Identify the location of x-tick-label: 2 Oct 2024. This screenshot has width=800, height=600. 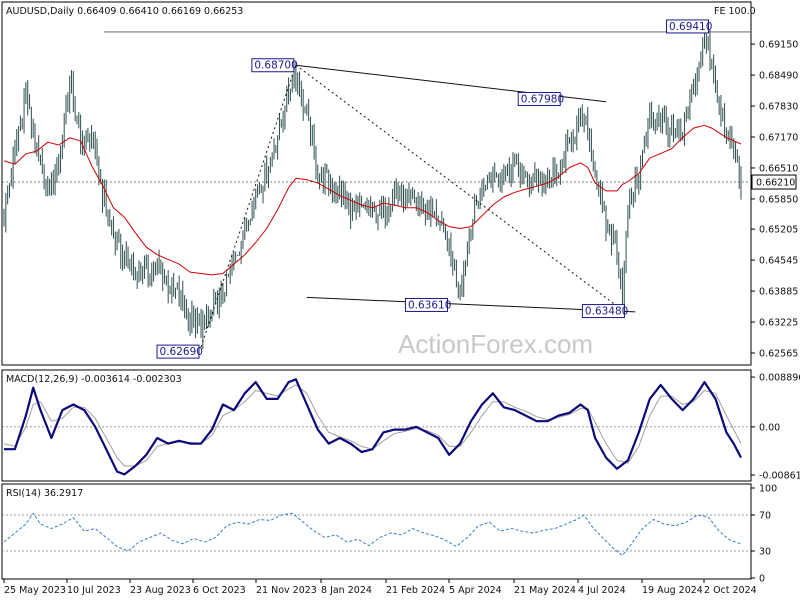
(730, 590).